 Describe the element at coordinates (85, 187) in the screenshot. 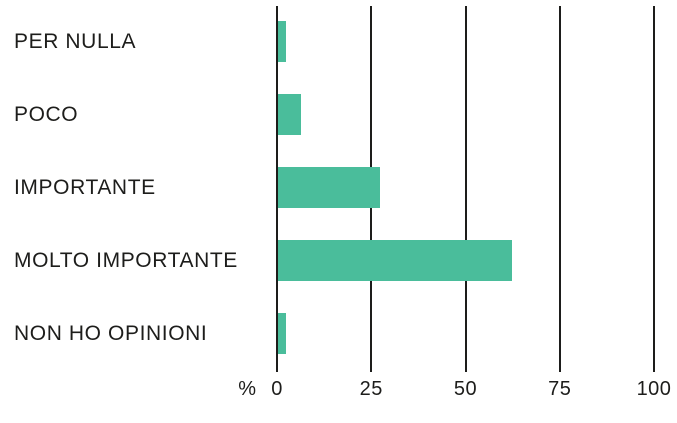

I see `category-label: IMPORTANTE` at that location.